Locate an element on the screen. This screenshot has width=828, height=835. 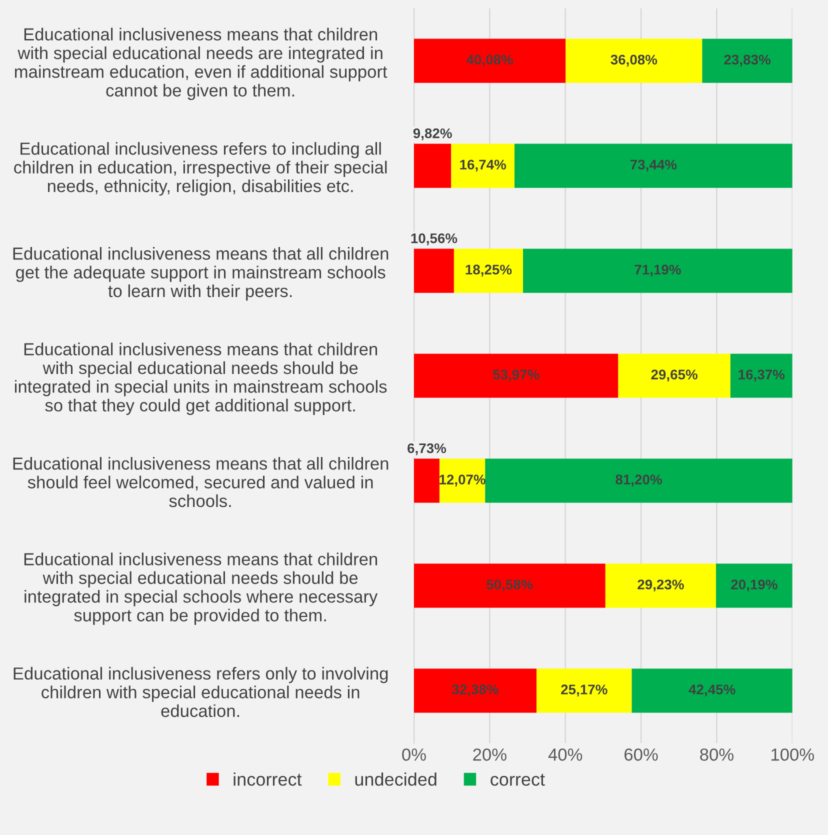
data-label: 32,38% is located at coordinates (475, 690).